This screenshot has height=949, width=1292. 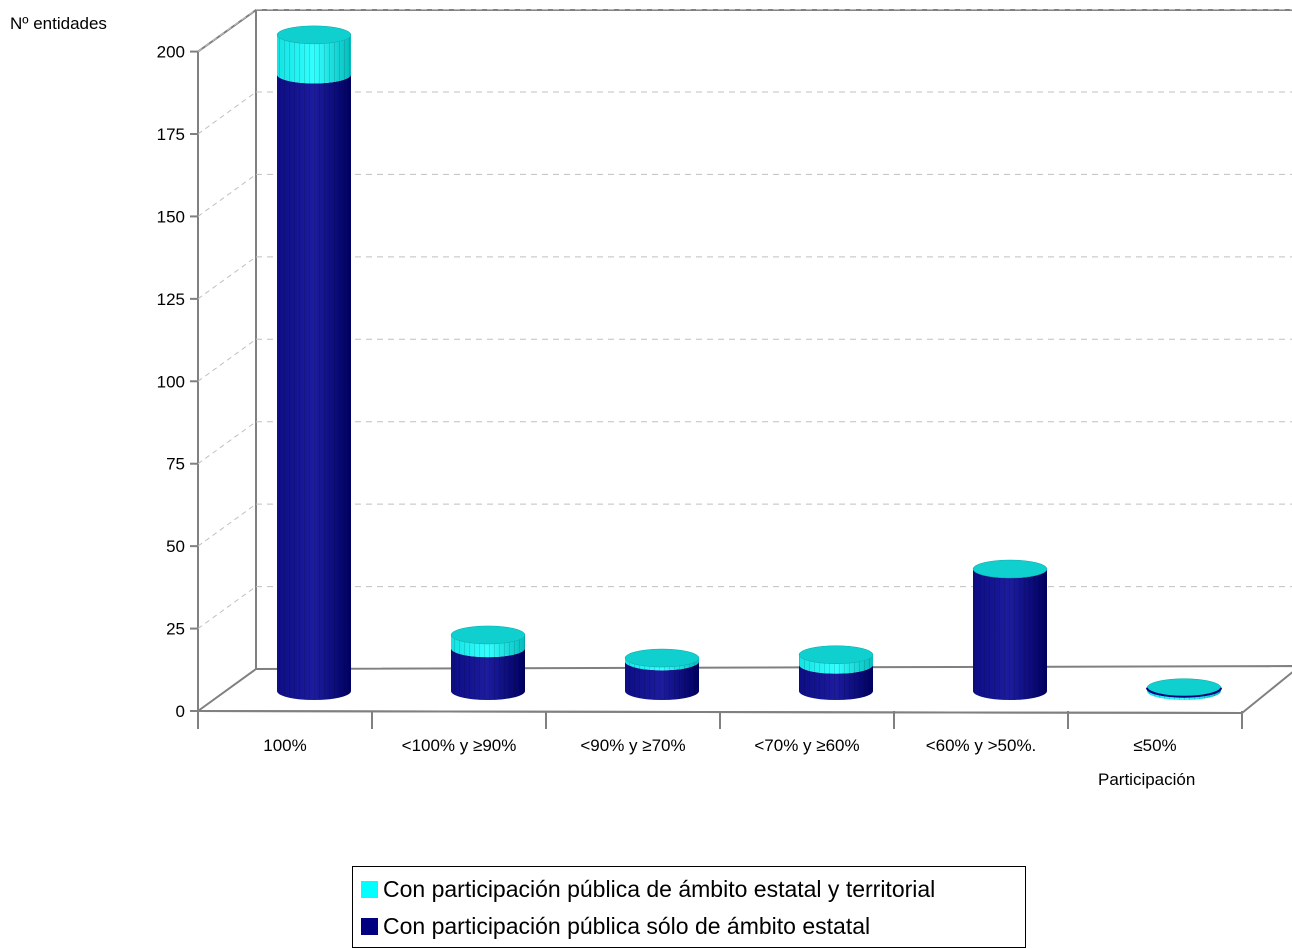 I want to click on y-tick-label: 0, so click(x=180, y=711).